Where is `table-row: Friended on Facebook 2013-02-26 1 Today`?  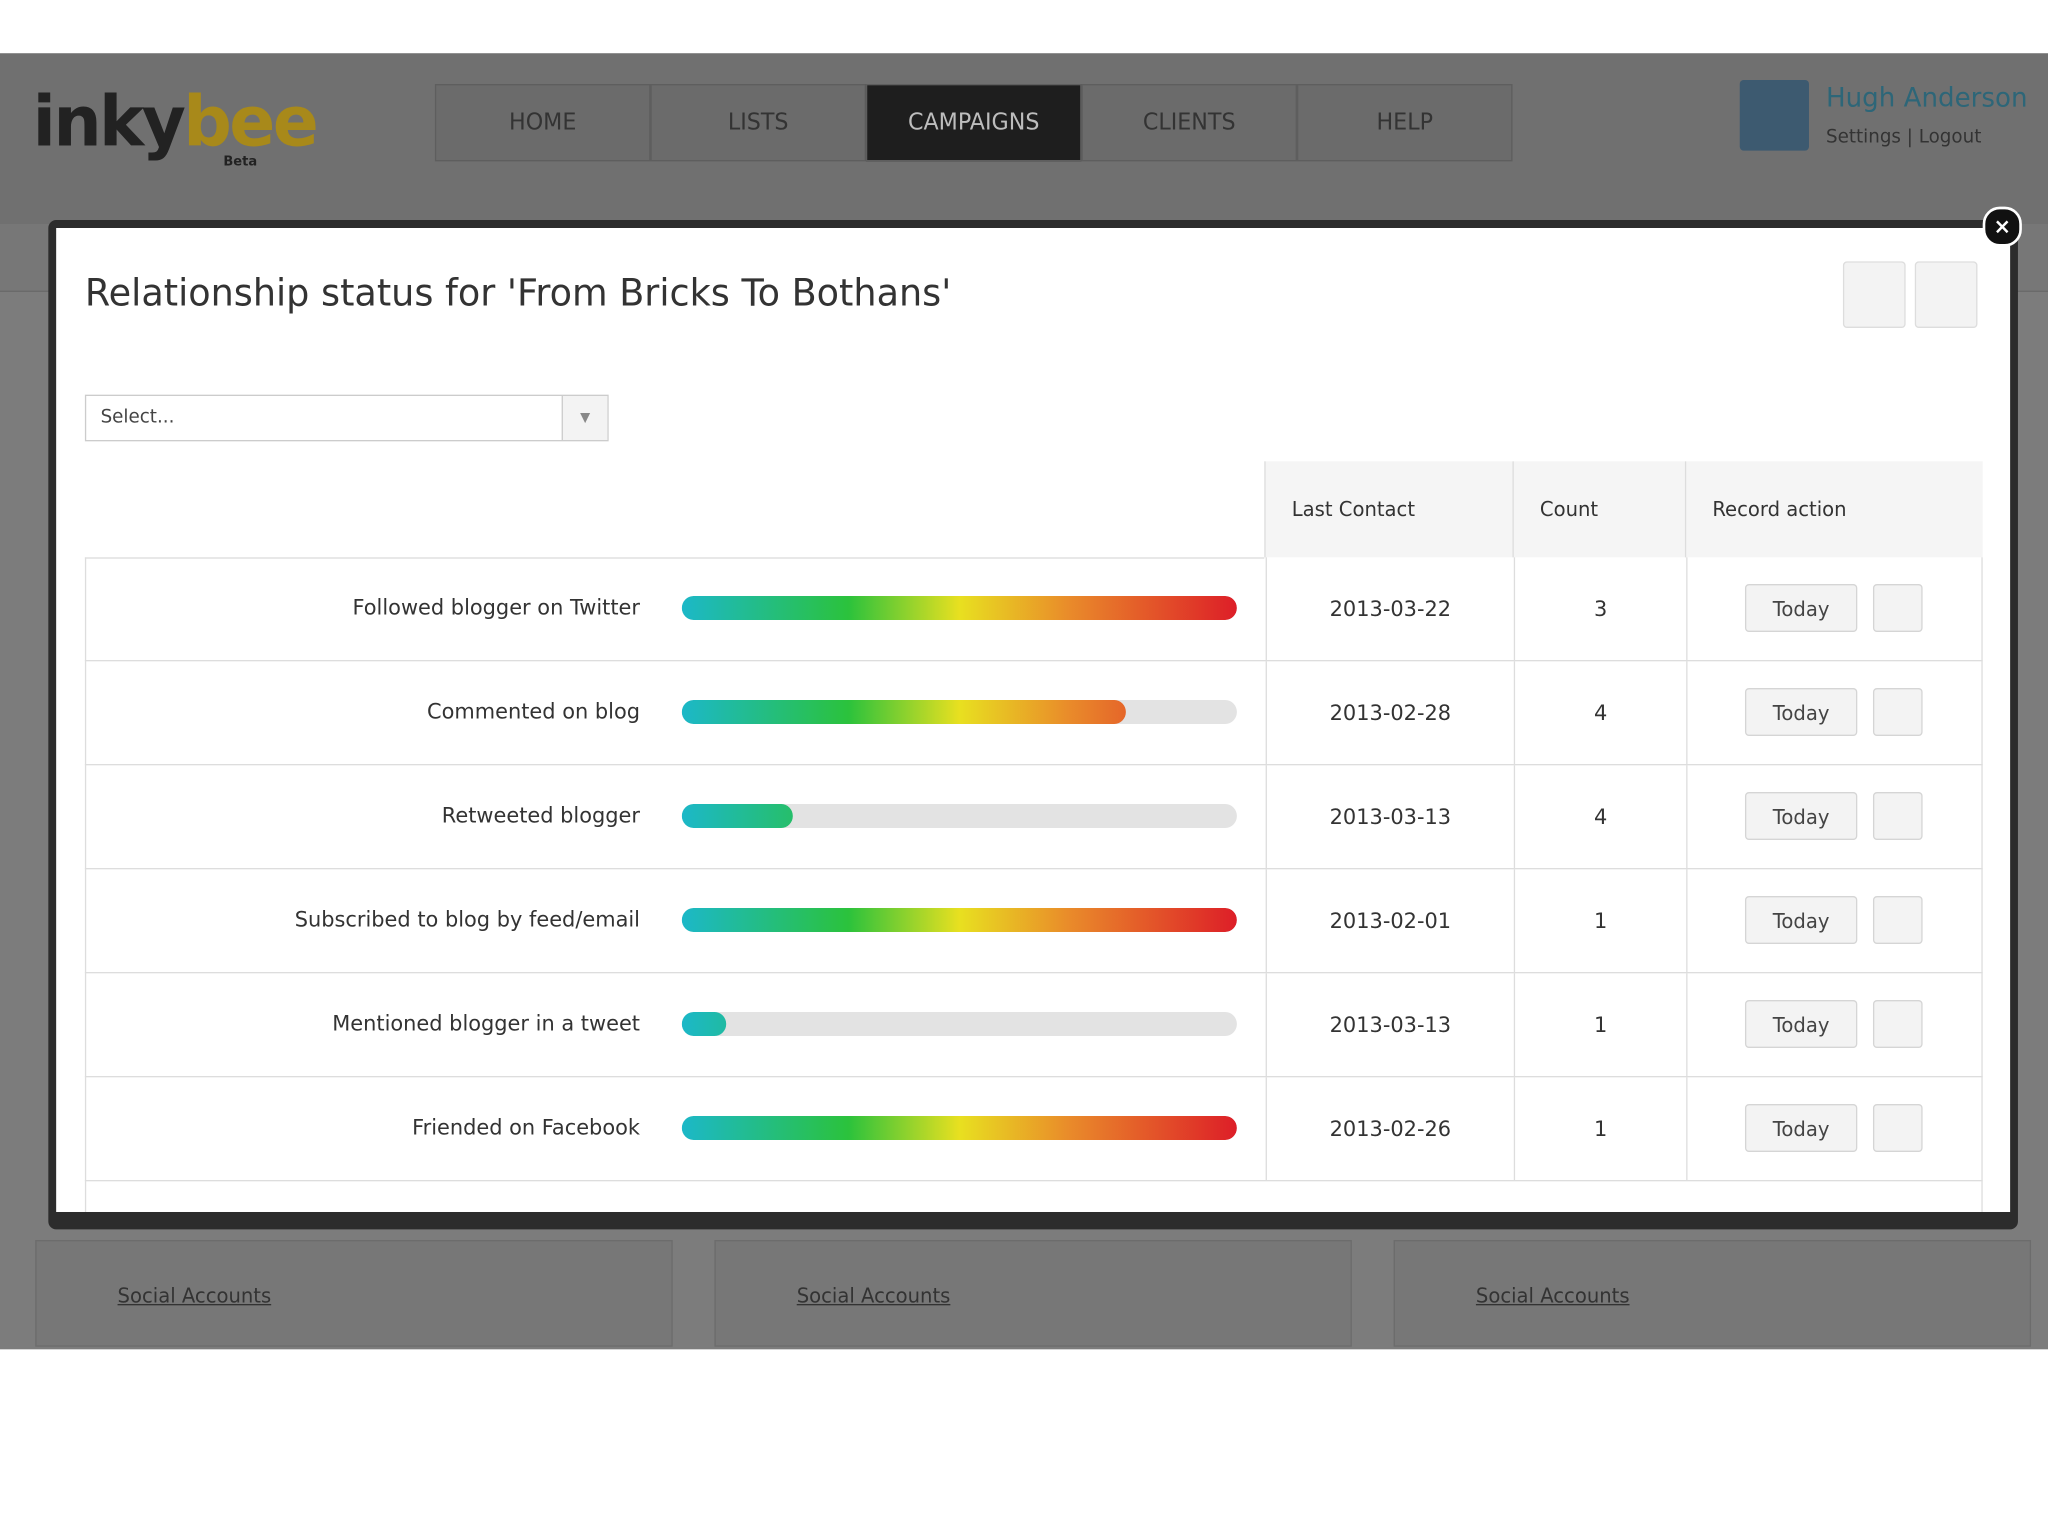 table-row: Friended on Facebook 2013-02-26 1 Today is located at coordinates (1034, 1129).